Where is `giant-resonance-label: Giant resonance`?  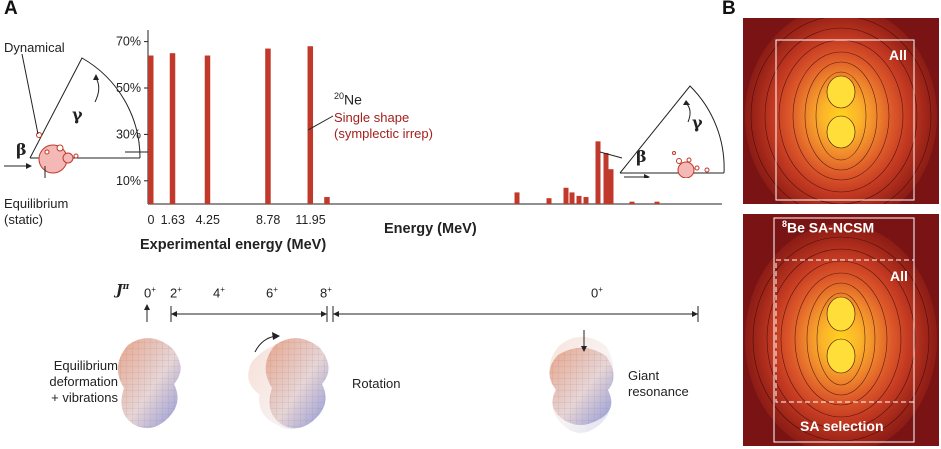 giant-resonance-label: Giant resonance is located at coordinates (658, 384).